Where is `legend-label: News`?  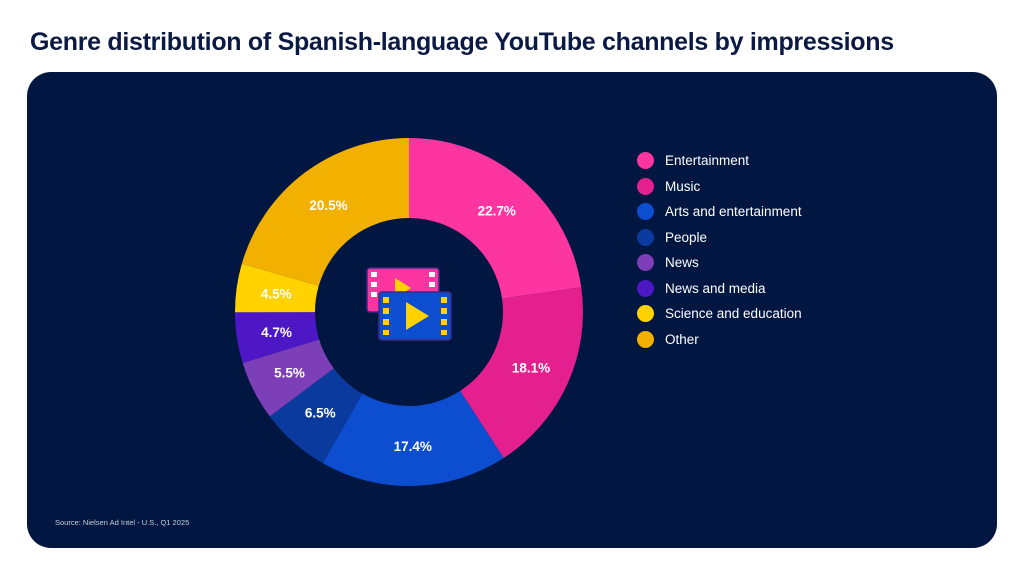 legend-label: News is located at coordinates (682, 263).